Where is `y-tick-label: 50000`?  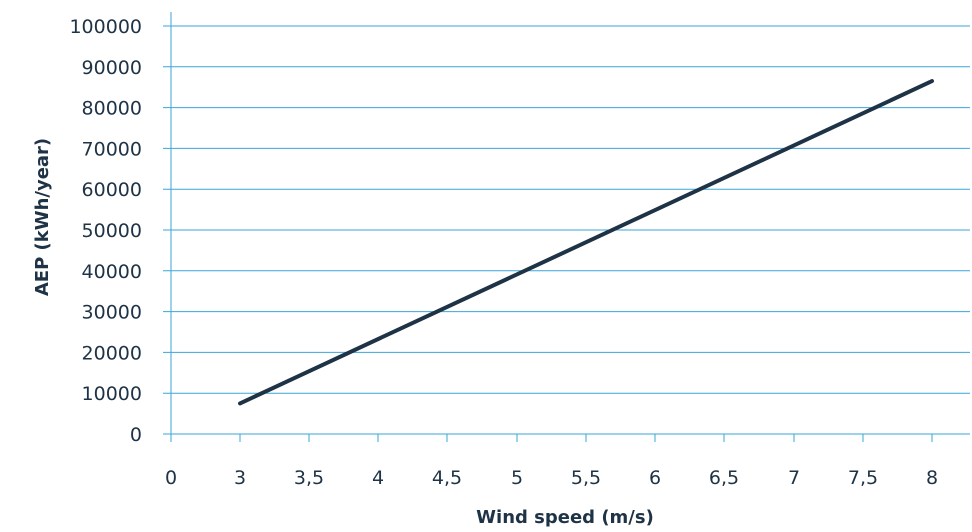 y-tick-label: 50000 is located at coordinates (112, 231).